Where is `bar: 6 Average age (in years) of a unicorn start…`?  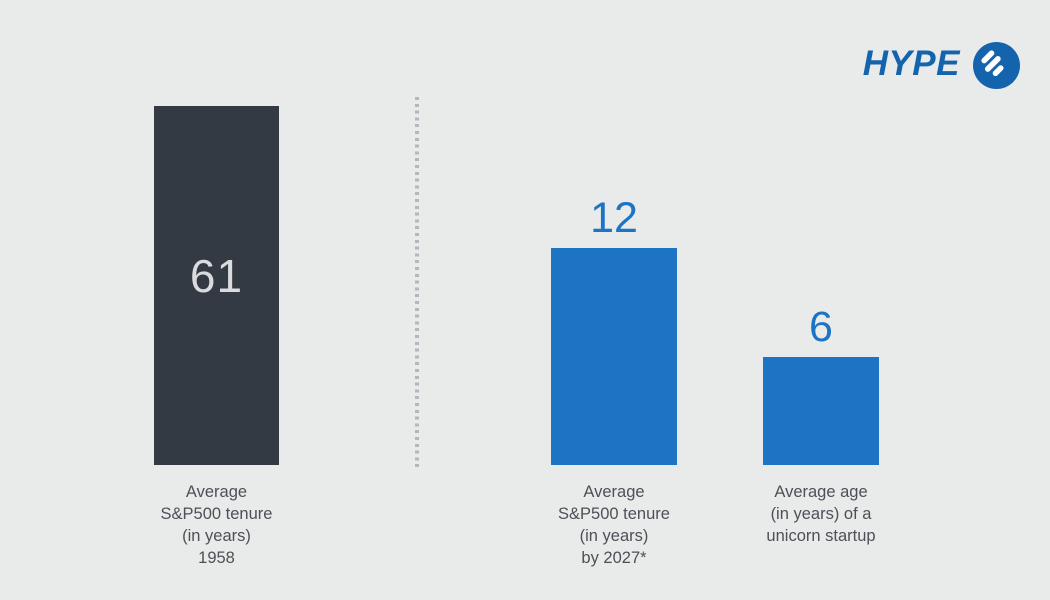 bar: 6 Average age (in years) of a unicorn start… is located at coordinates (821, 425).